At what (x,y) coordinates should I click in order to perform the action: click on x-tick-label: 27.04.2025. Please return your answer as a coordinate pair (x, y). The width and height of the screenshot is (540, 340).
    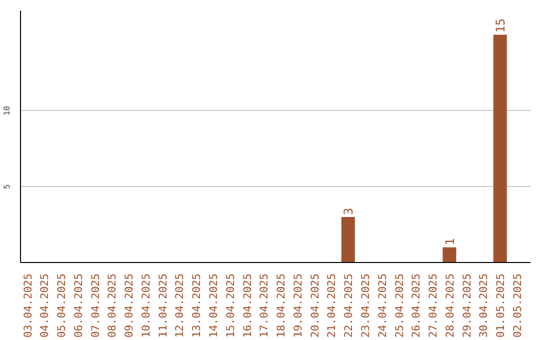
    Looking at the image, I should click on (433, 306).